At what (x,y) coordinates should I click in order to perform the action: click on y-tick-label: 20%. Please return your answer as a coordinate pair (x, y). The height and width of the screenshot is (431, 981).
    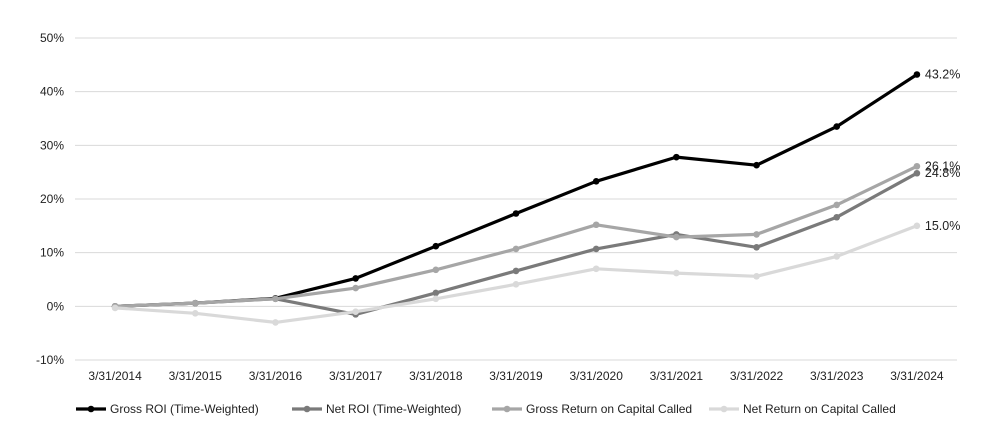
    Looking at the image, I should click on (52, 199).